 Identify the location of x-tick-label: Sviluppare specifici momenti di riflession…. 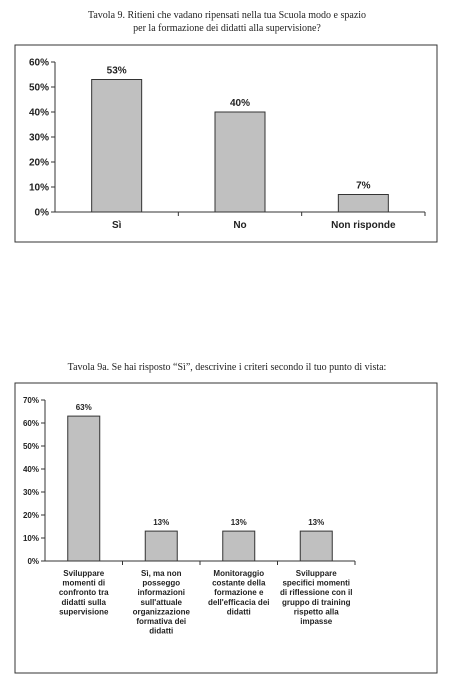
(316, 597).